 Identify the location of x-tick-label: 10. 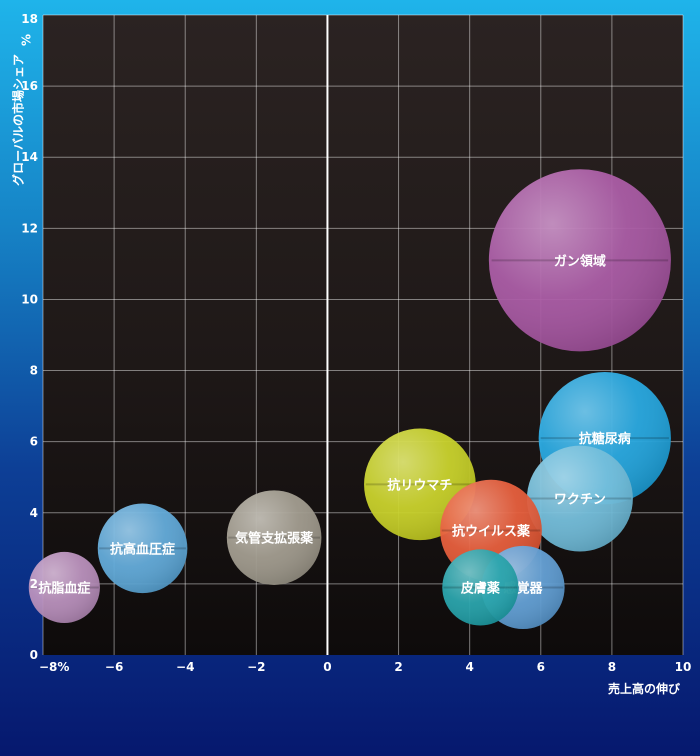
(683, 667).